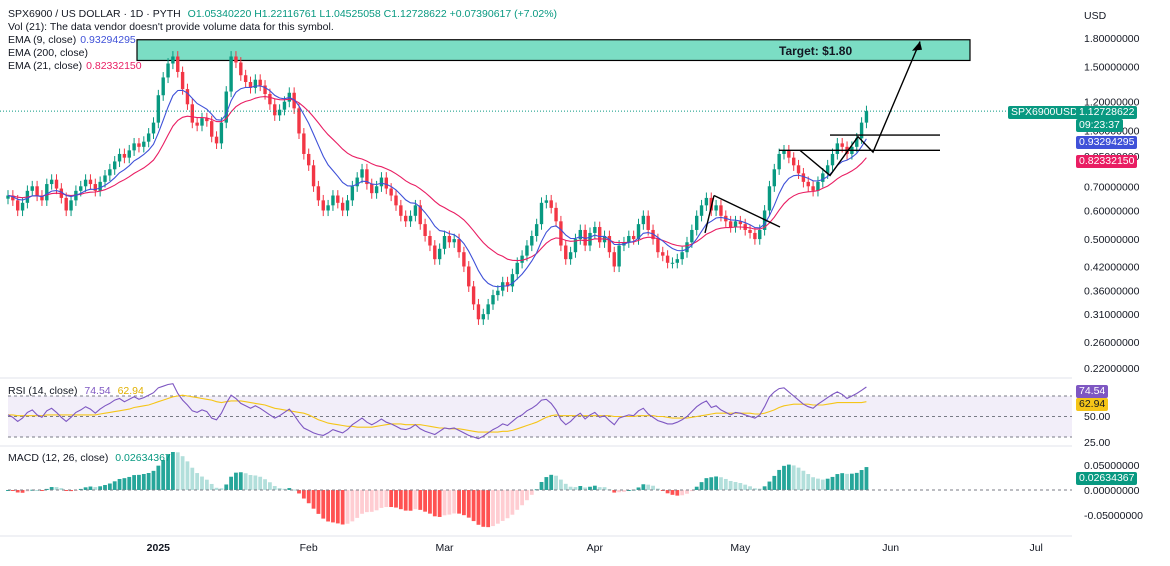 The width and height of the screenshot is (1170, 566). What do you see at coordinates (48, 53) in the screenshot?
I see `ema200-label: EMA (200, close)` at bounding box center [48, 53].